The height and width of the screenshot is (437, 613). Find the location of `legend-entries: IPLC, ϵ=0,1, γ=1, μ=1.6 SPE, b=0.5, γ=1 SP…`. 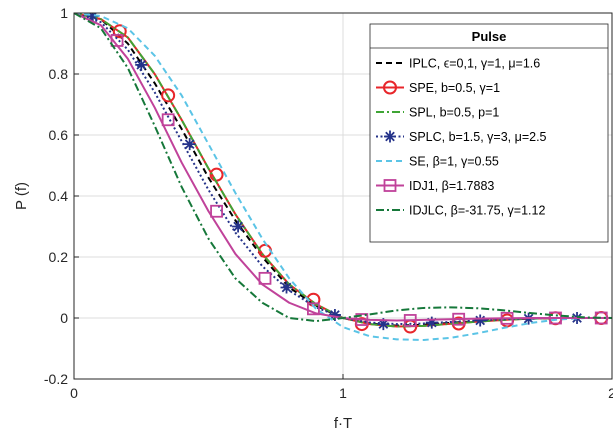

legend-entries: IPLC, ϵ=0,1, γ=1, μ=1.6 SPE, b=0.5, γ=1 SP… is located at coordinates (461, 137).